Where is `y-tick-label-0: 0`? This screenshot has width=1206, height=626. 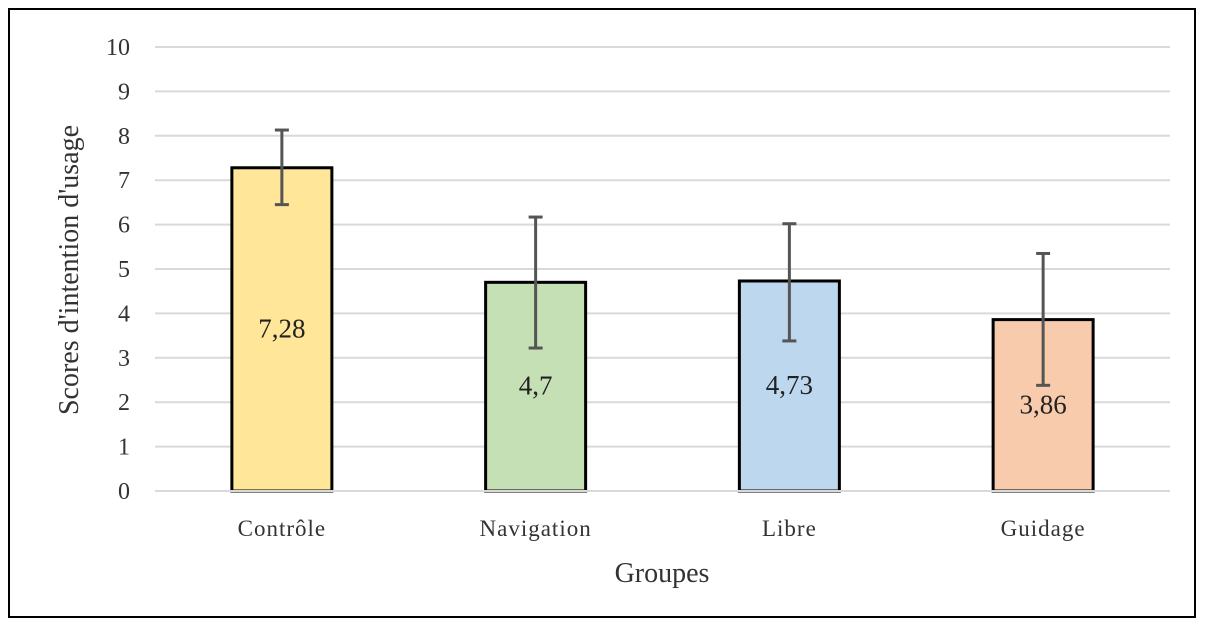 y-tick-label-0: 0 is located at coordinates (124, 492).